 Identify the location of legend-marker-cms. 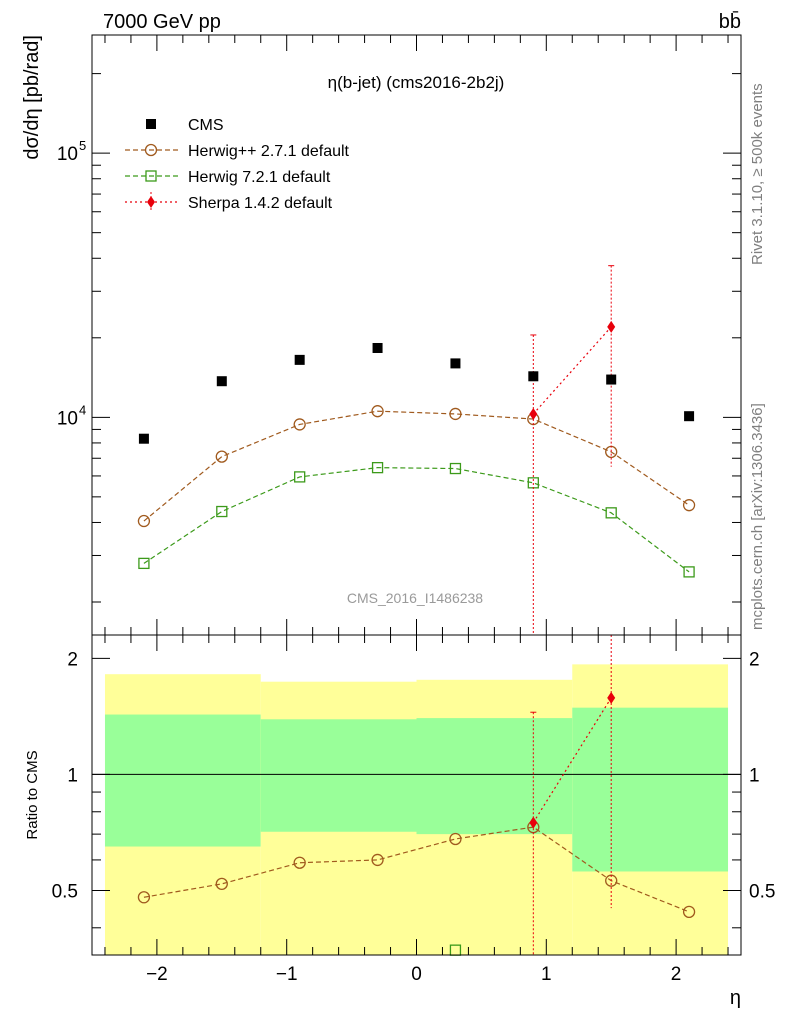
(151, 124).